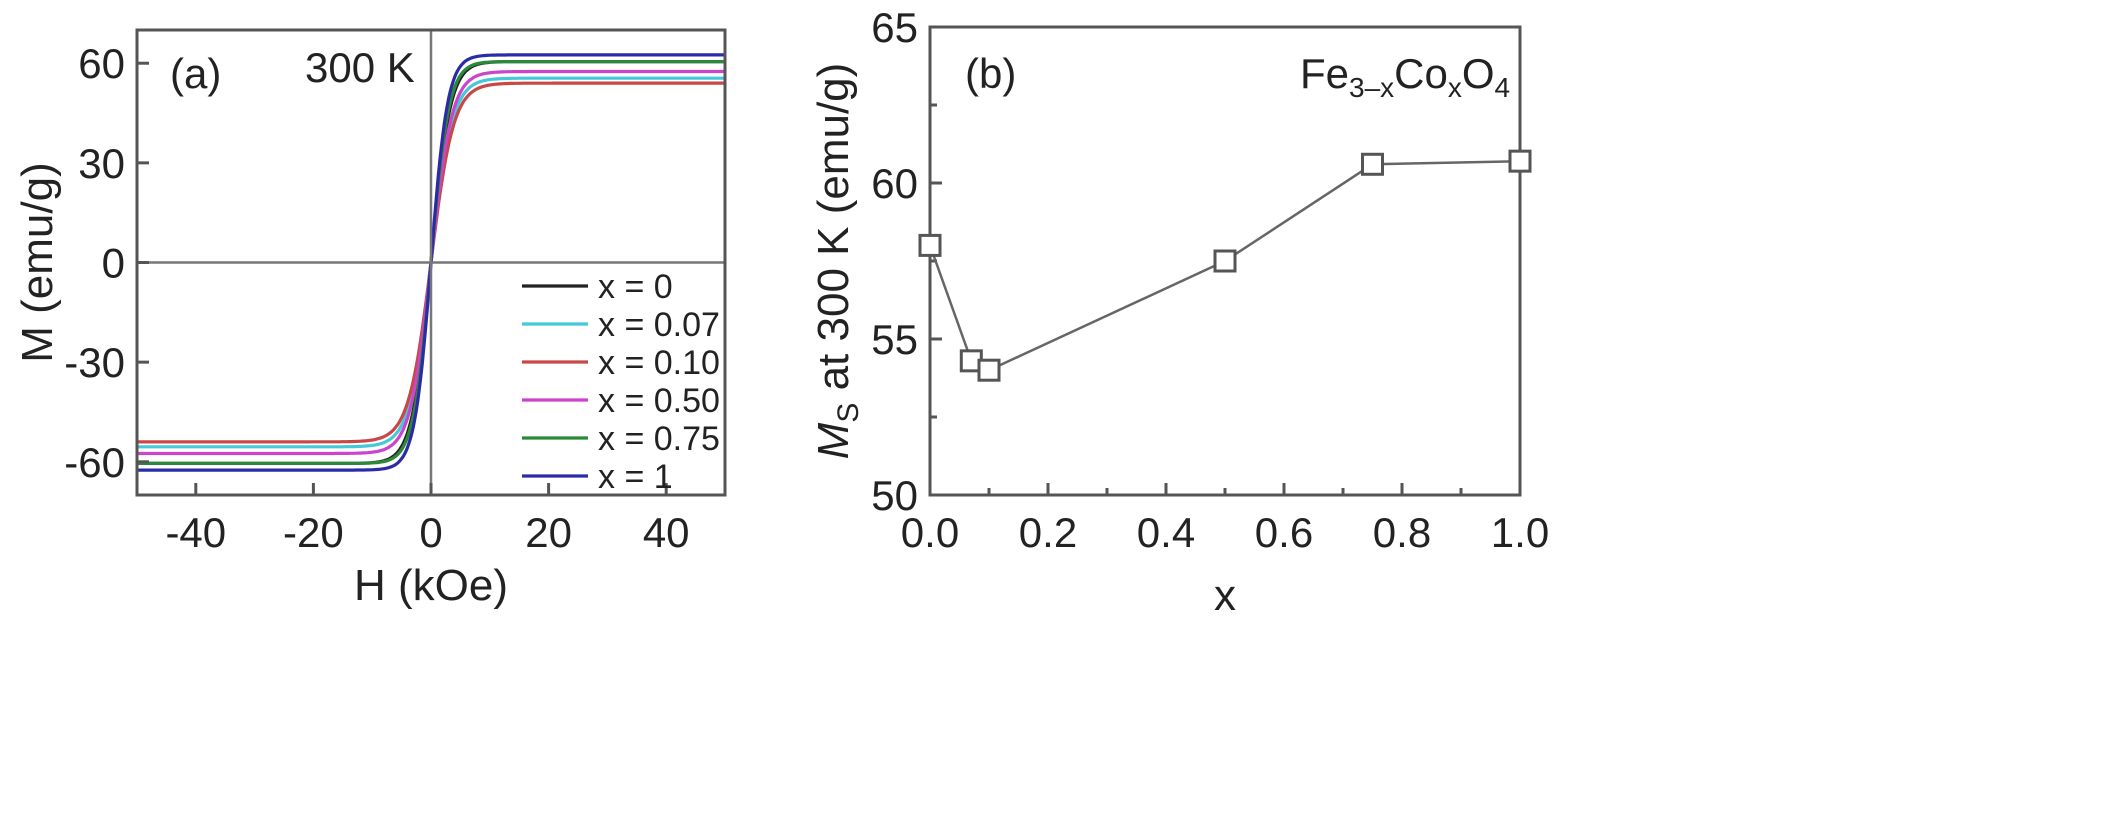  I want to click on panel-b-series-line, so click(1224, 265).